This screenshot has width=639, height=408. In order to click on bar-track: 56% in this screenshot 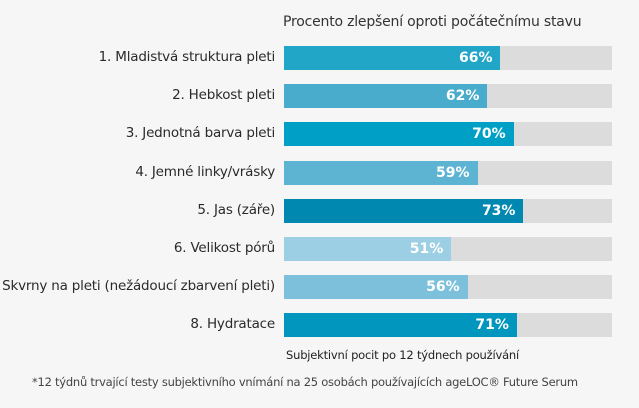, I will do `click(448, 287)`.